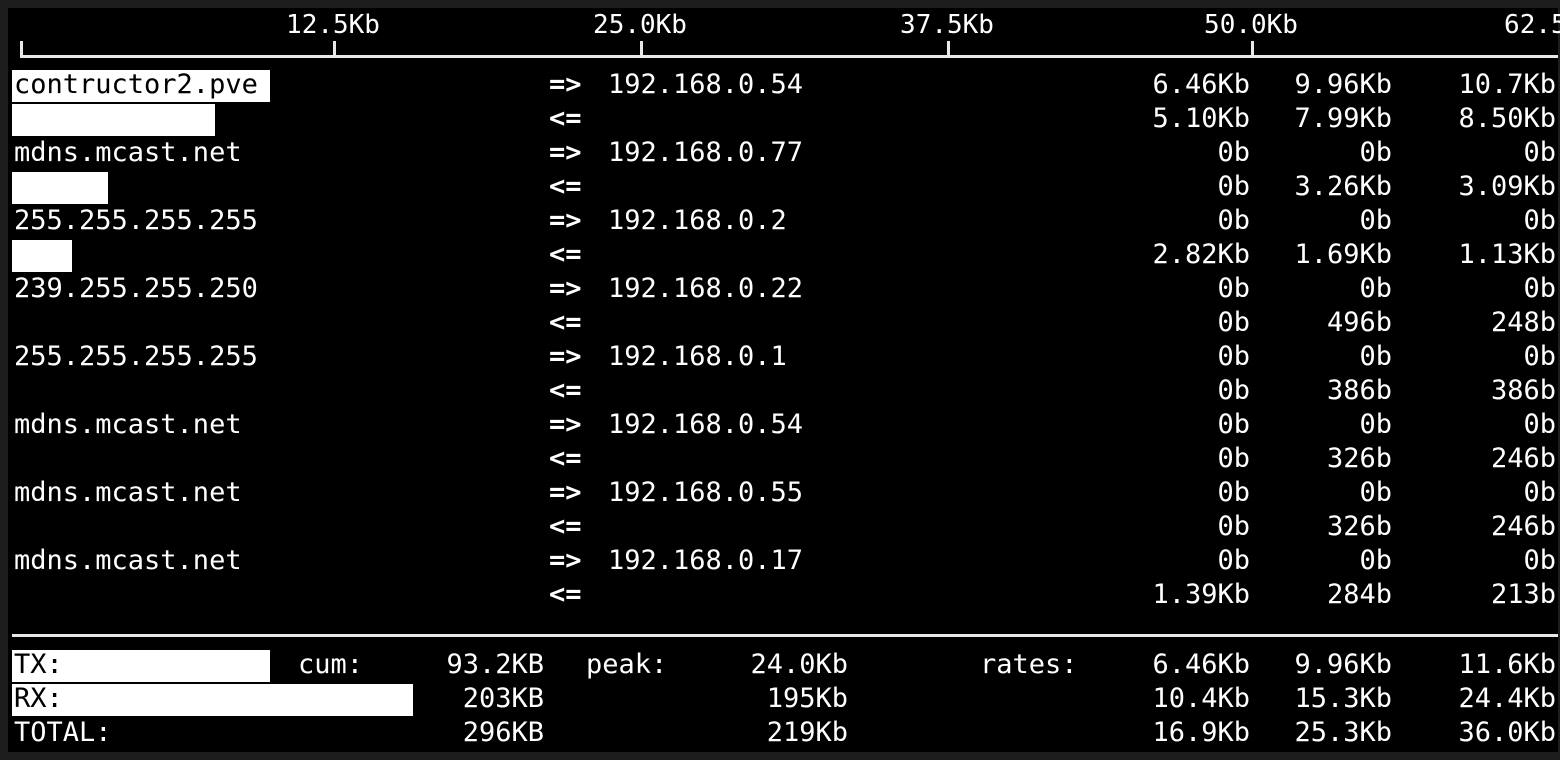  What do you see at coordinates (785, 635) in the screenshot?
I see `footer-separator` at bounding box center [785, 635].